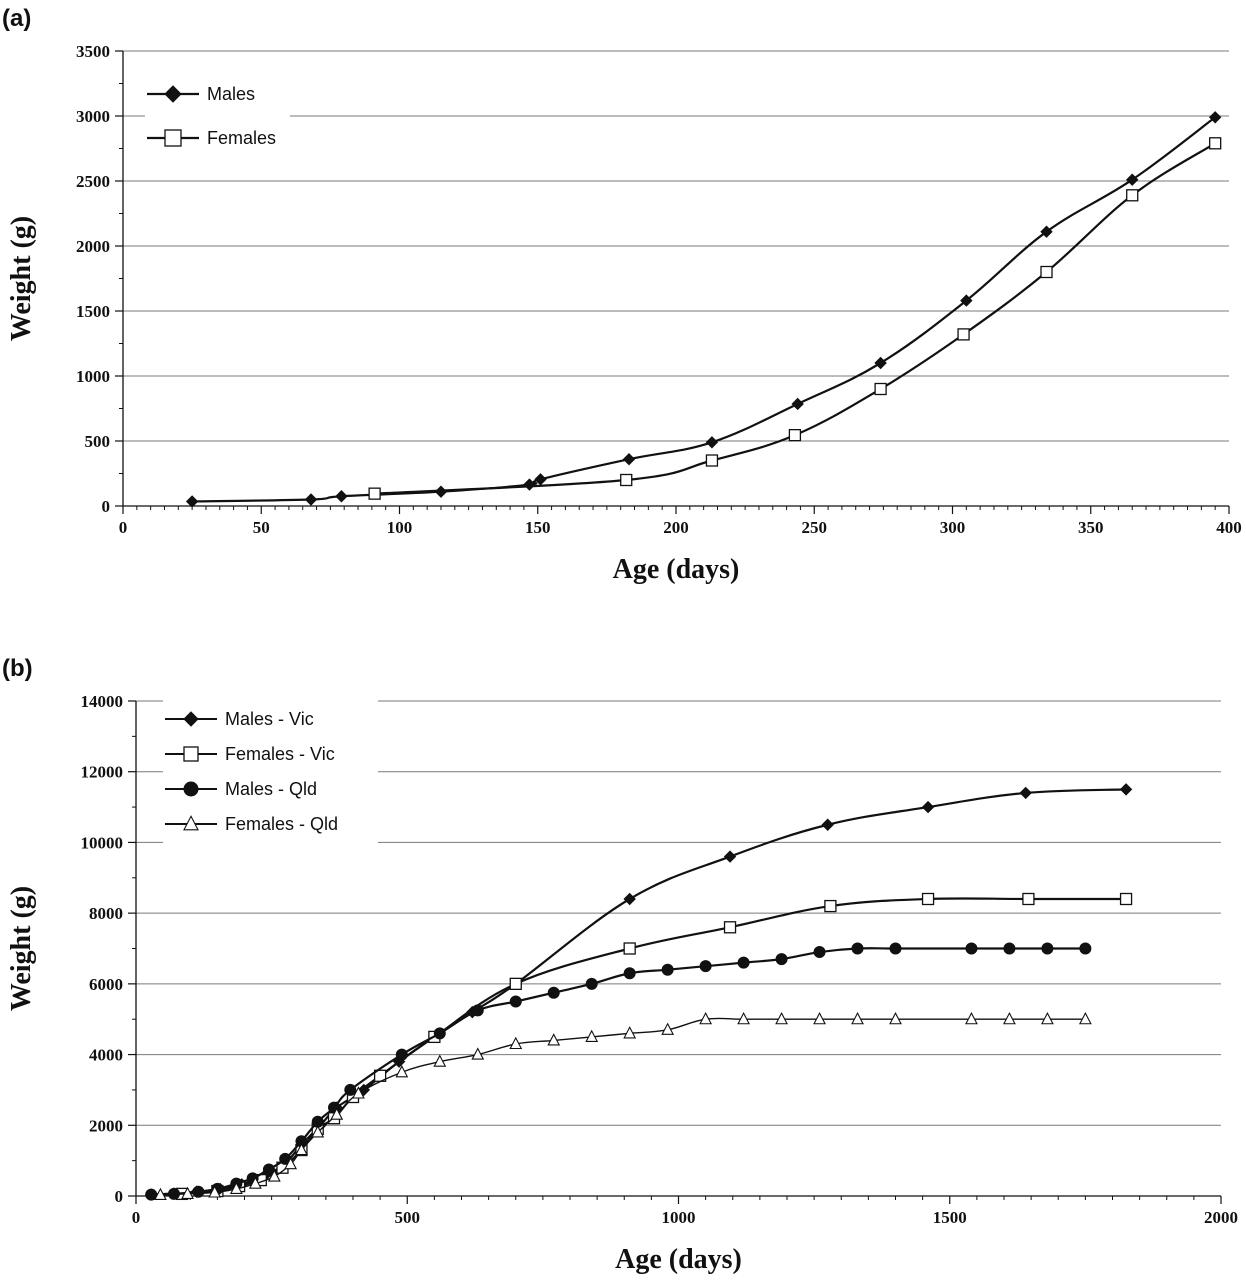 This screenshot has width=1246, height=1280. Describe the element at coordinates (953, 527) in the screenshot. I see `chart-a-x-tick-label: 300` at that location.